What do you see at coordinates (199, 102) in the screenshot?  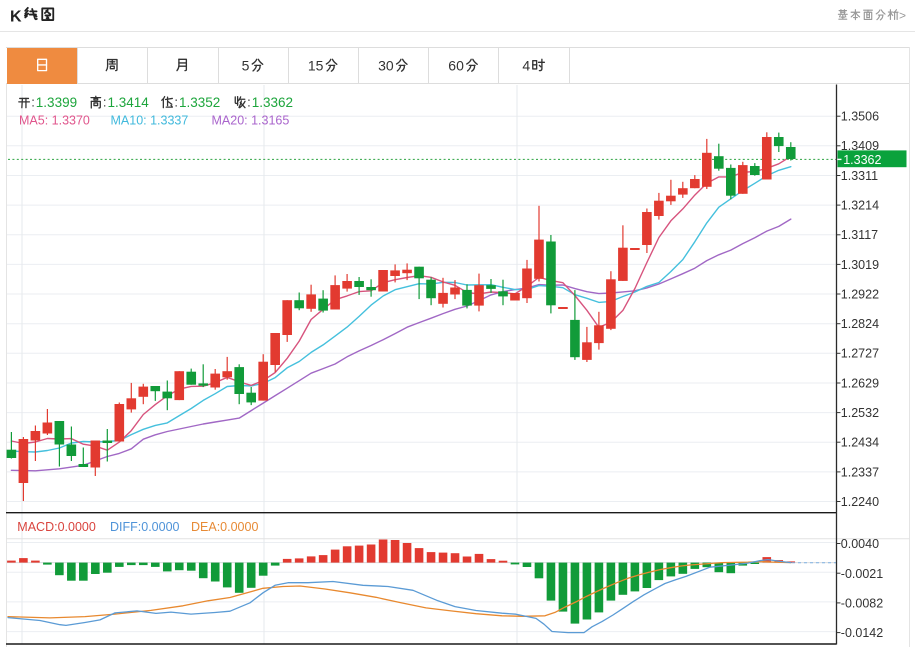 I see `svg-text: 1.3352` at bounding box center [199, 102].